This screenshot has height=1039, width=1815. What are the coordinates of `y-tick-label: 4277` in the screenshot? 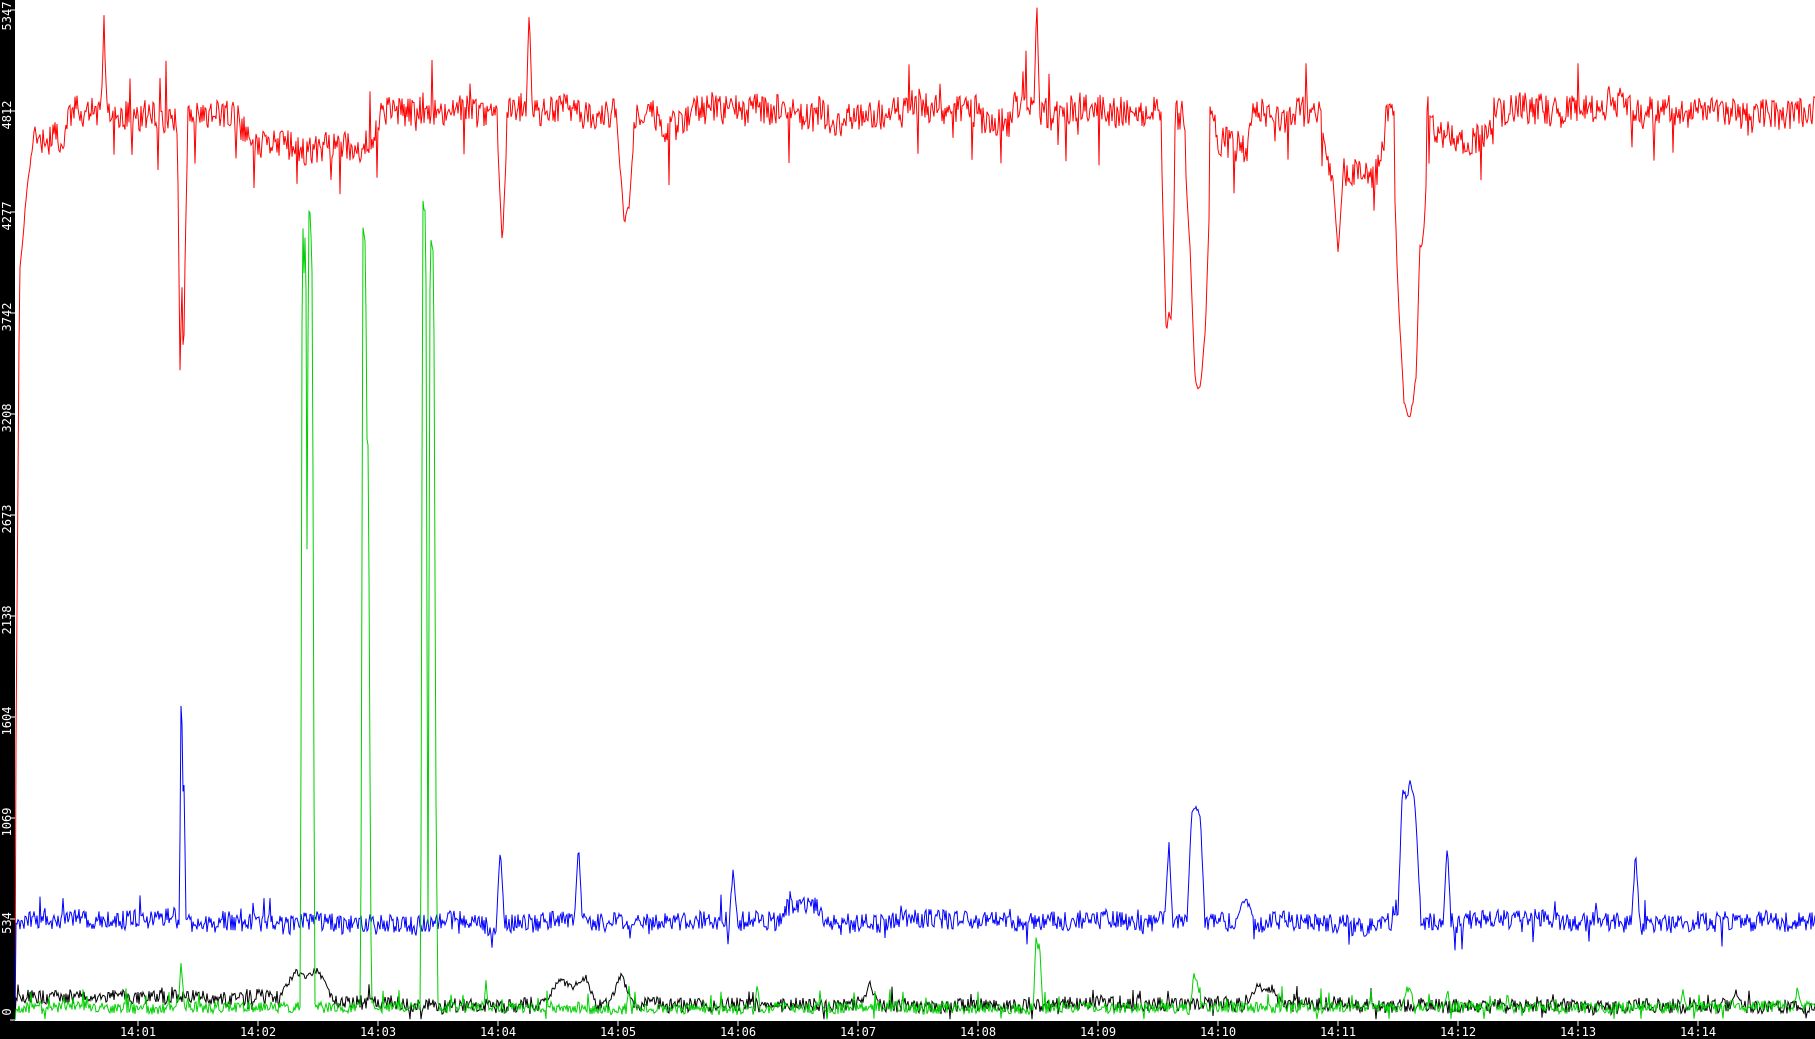 It's located at (7, 216).